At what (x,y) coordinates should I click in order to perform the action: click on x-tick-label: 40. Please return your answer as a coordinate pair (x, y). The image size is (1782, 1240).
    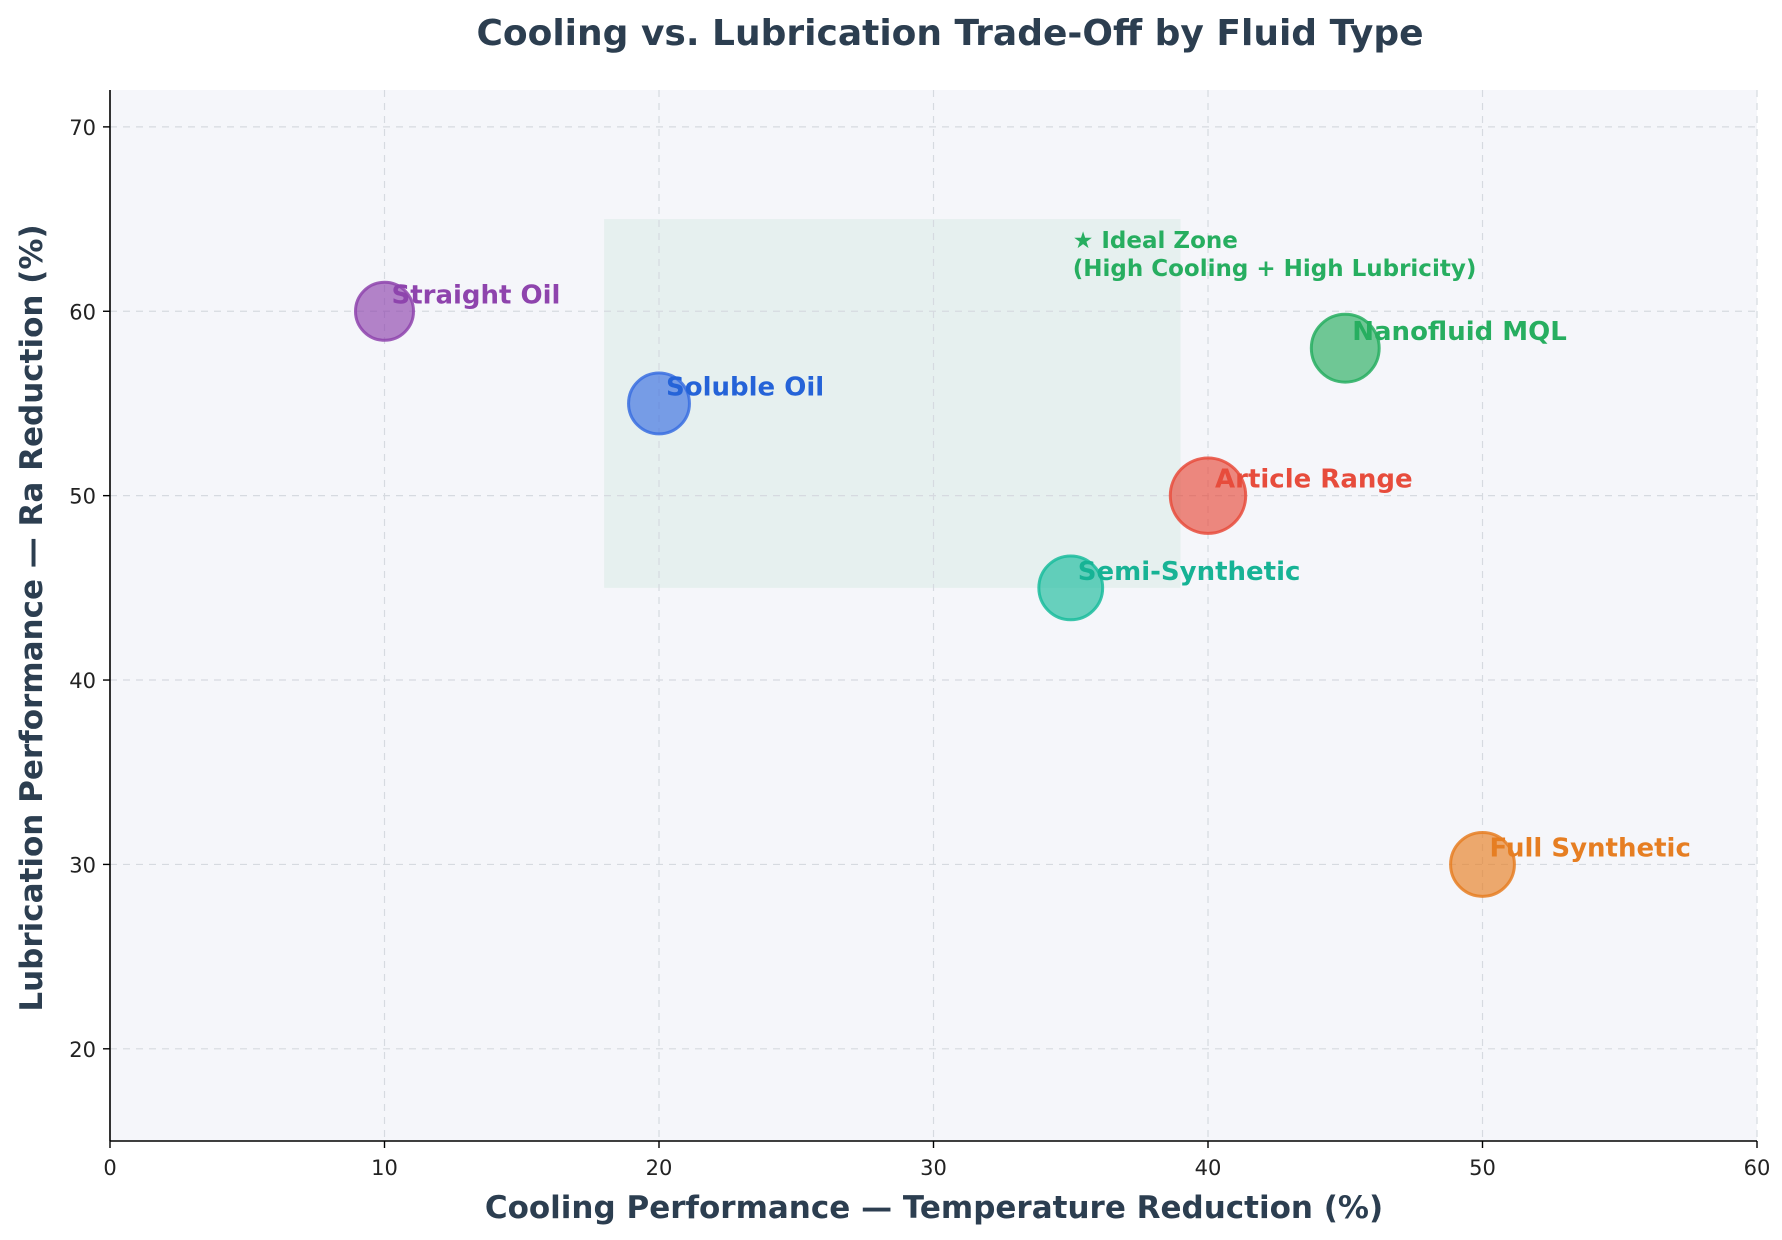
    Looking at the image, I should click on (1208, 1168).